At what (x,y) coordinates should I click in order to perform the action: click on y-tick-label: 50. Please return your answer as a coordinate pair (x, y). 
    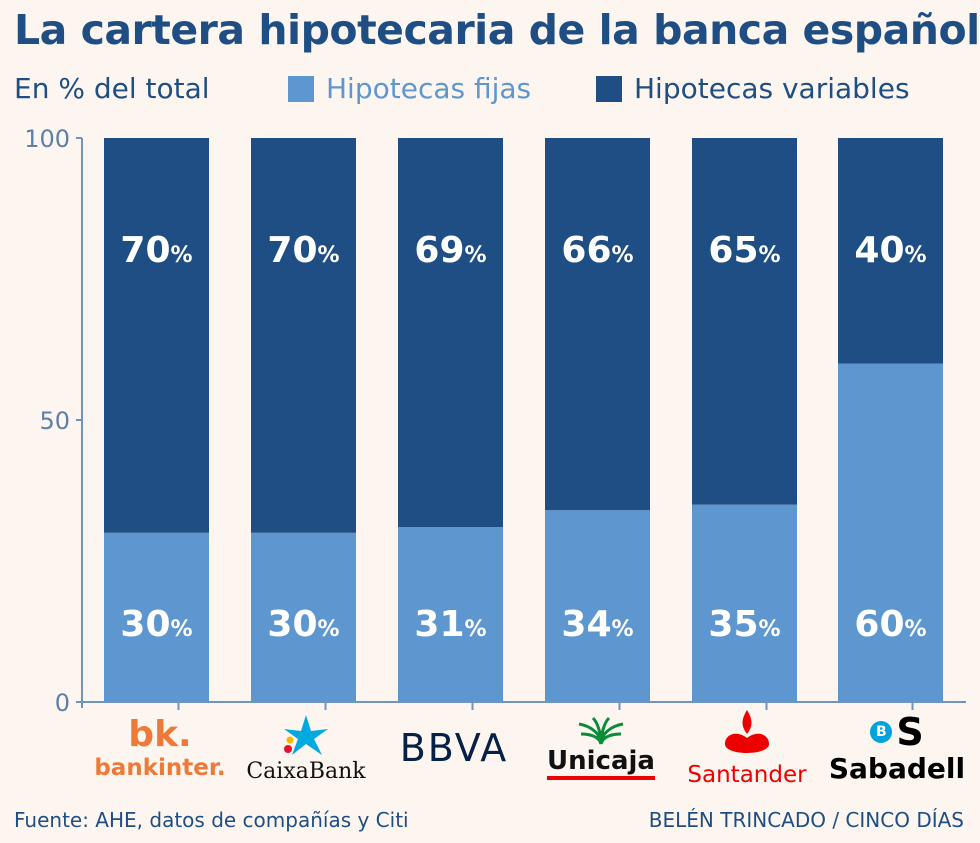
    Looking at the image, I should click on (54, 421).